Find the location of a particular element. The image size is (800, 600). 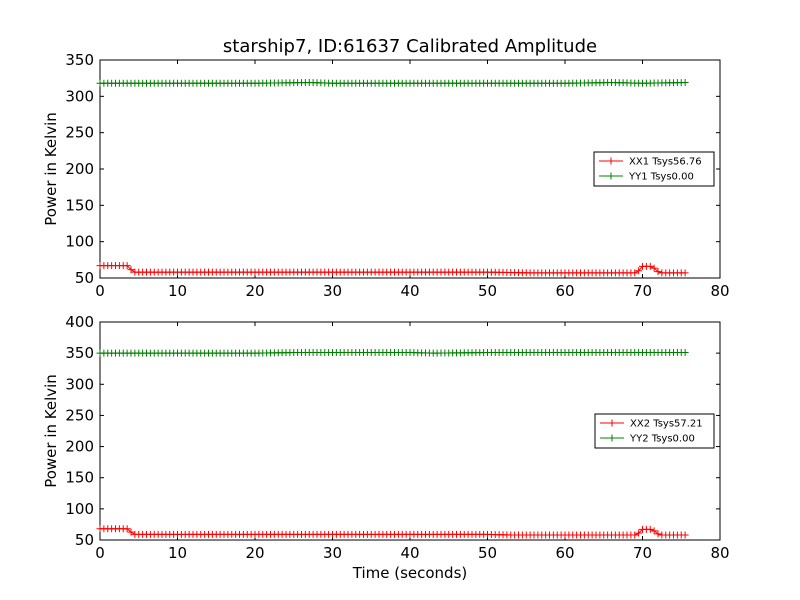

x-axis-label: Time (seconds) is located at coordinates (410, 573).